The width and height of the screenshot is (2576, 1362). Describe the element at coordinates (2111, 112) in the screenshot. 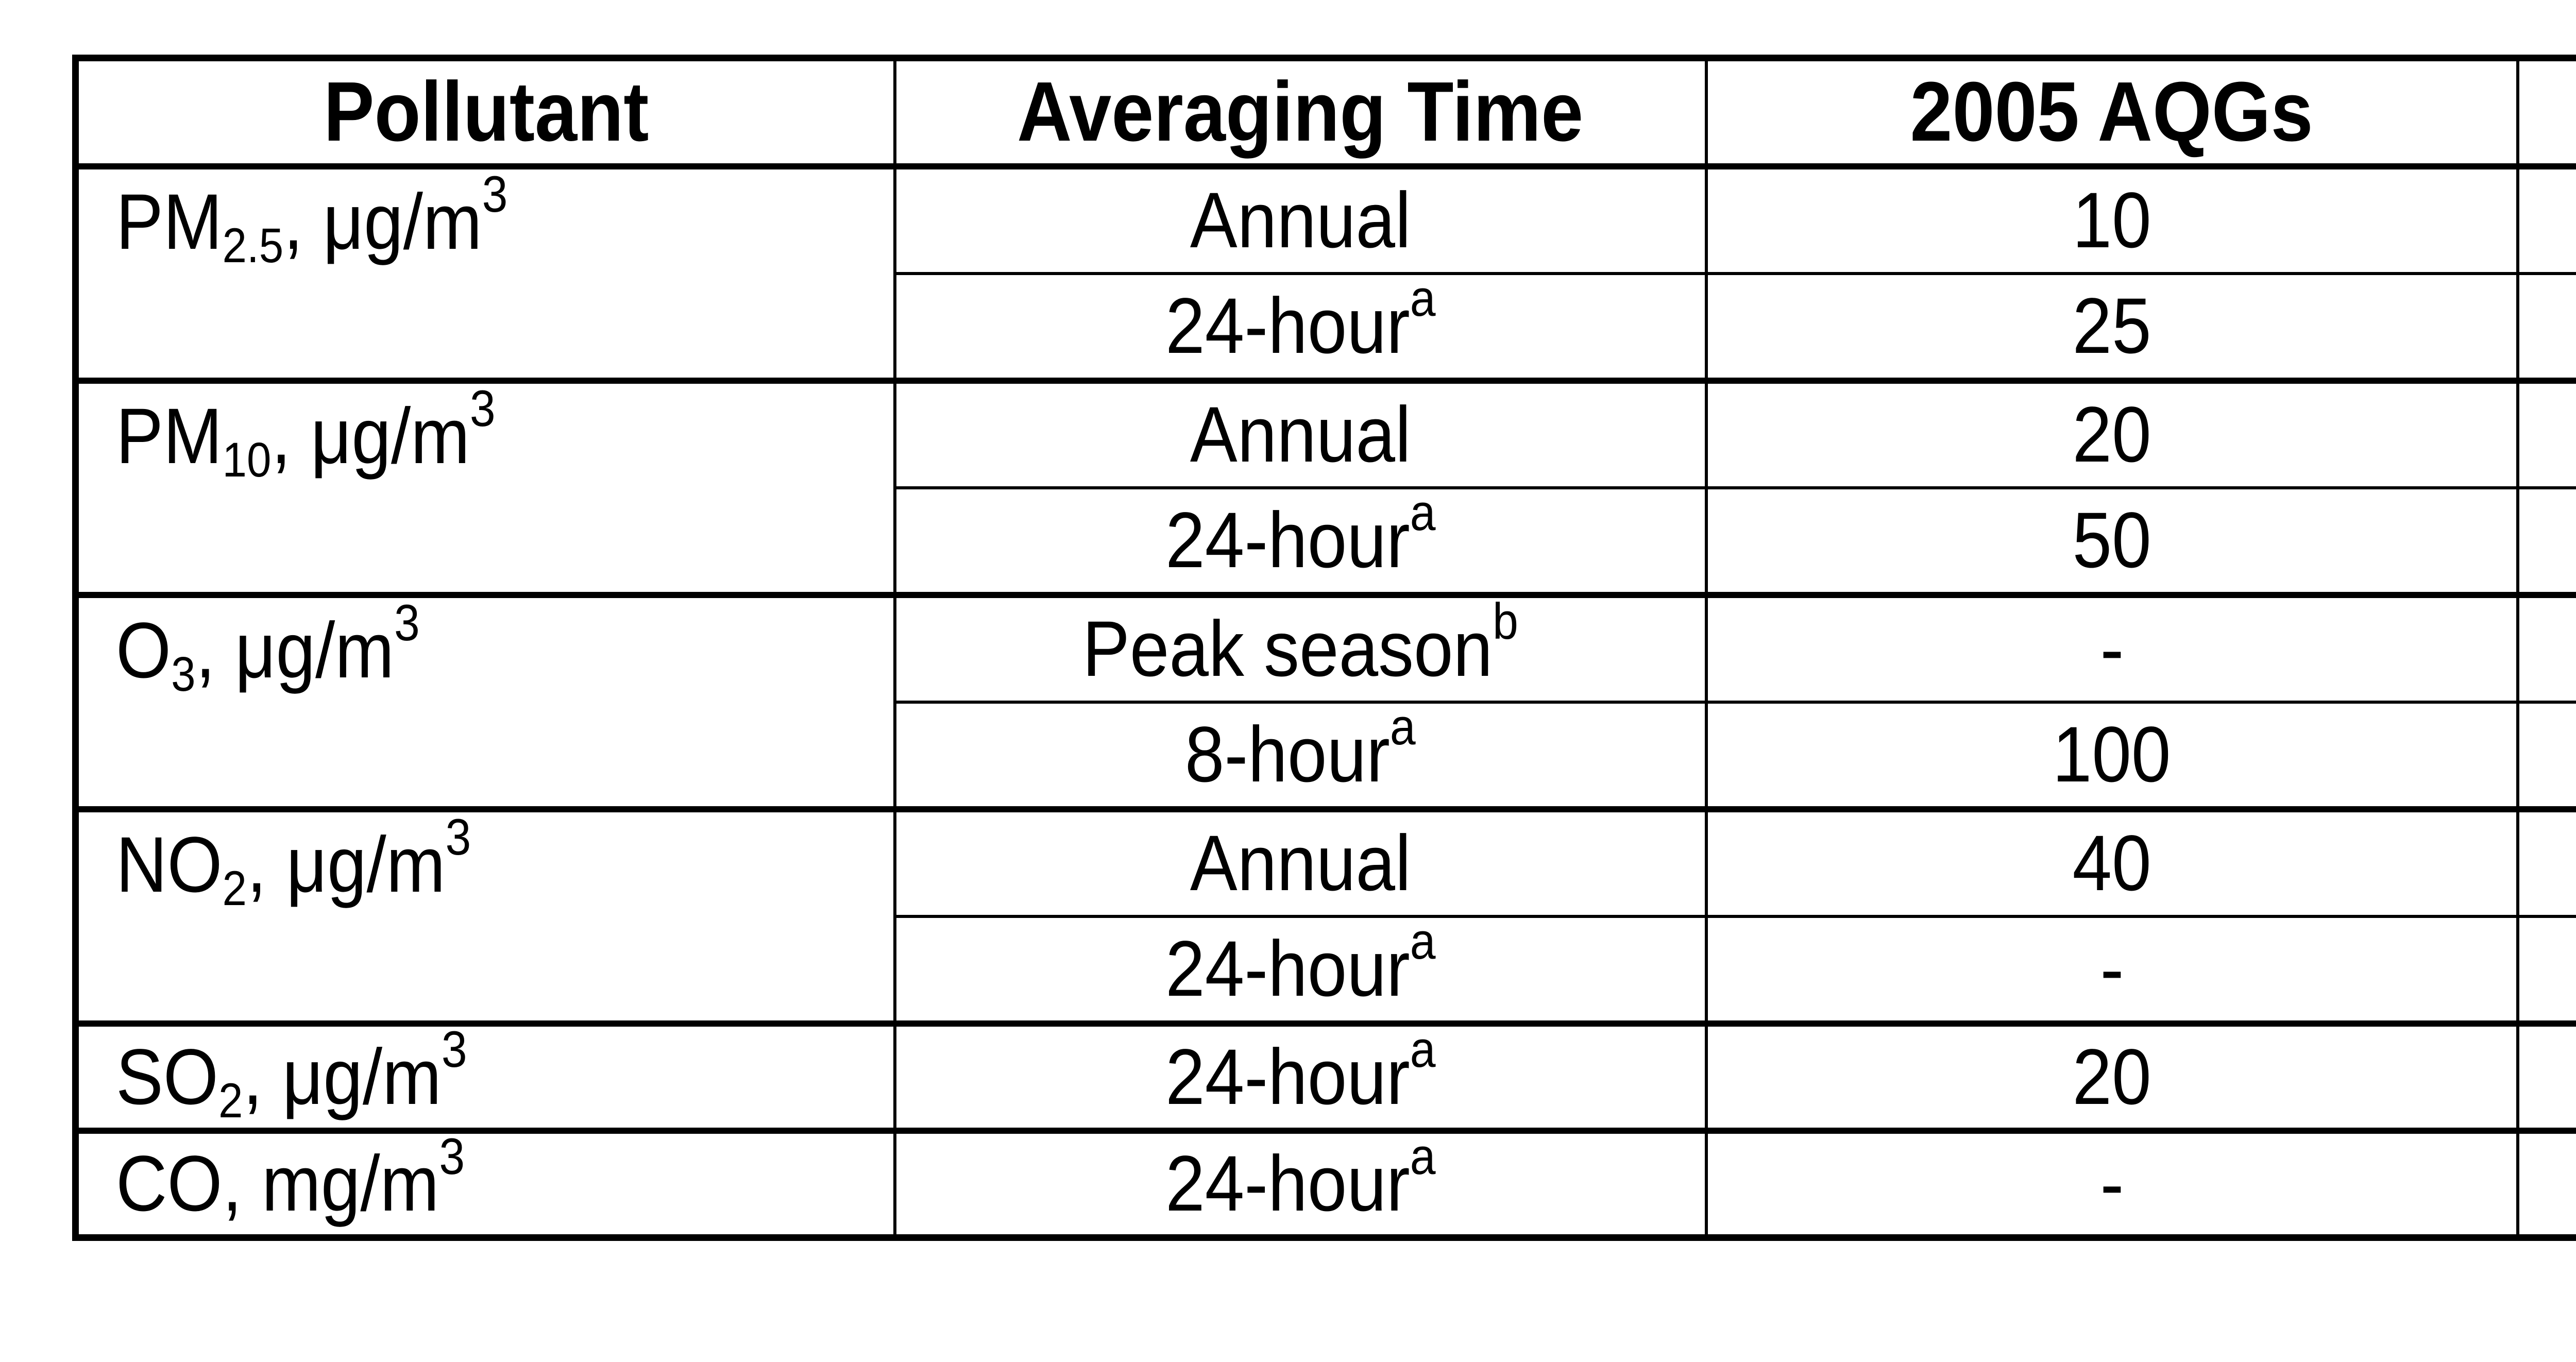

I see `header-2005-aqgs: 2005 AQGs` at that location.